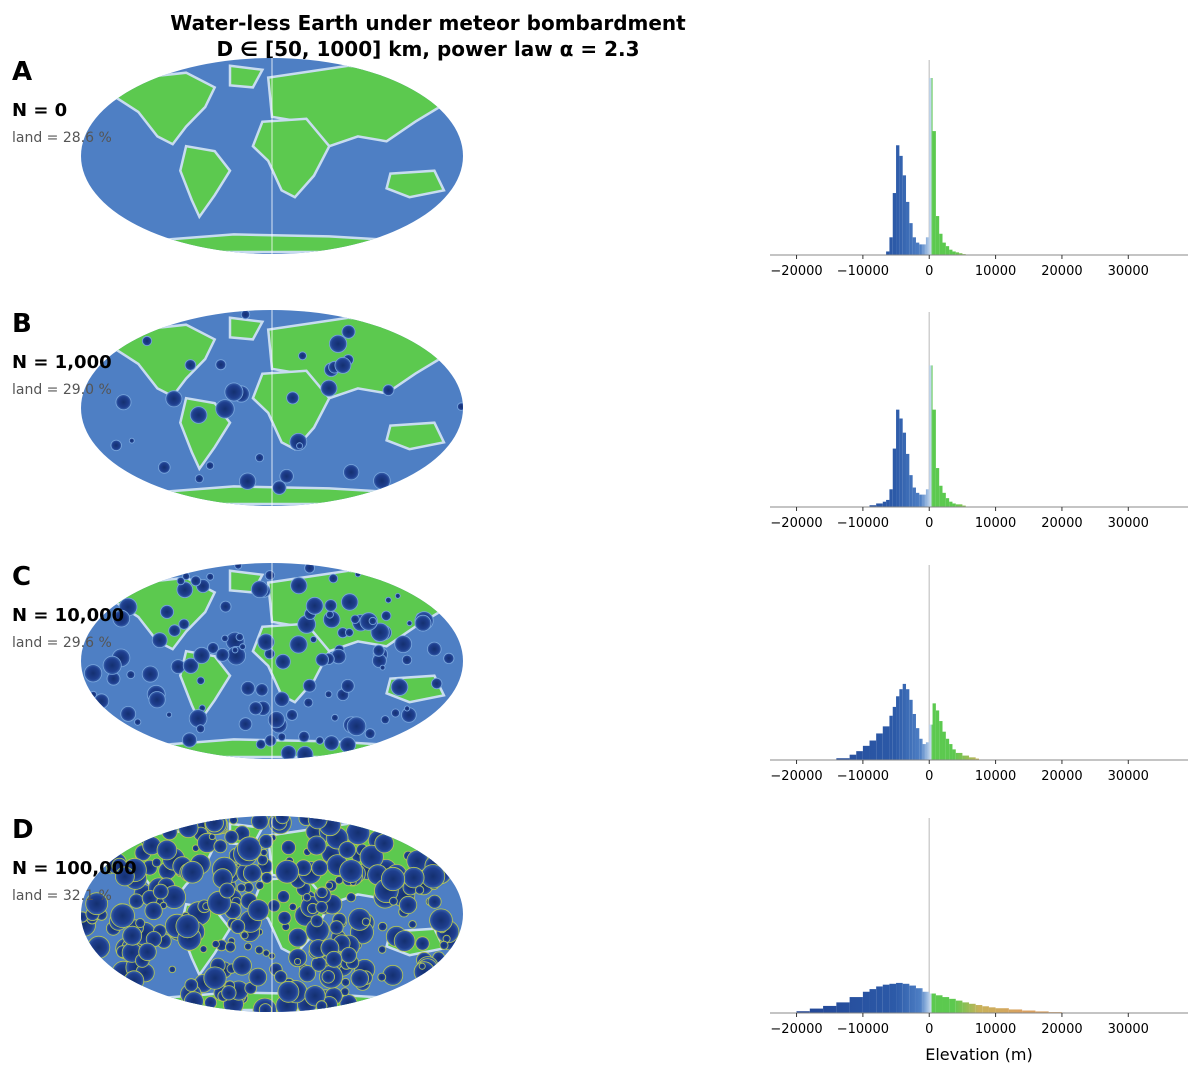 Image resolution: width=1200 pixels, height=1079 pixels. What do you see at coordinates (863, 1029) in the screenshot?
I see `x-tick-label: −10000` at bounding box center [863, 1029].